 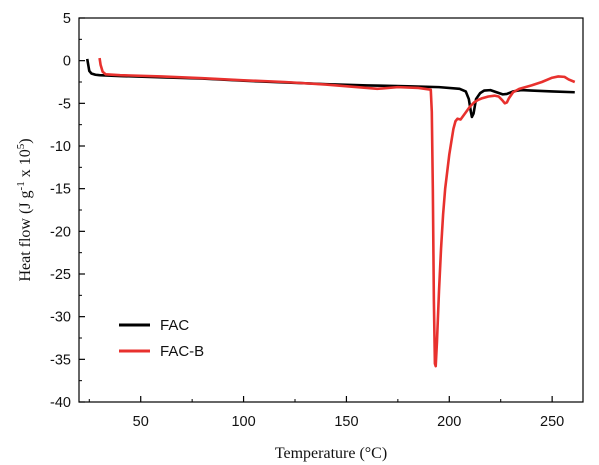 I want to click on x-tick-label: 50, so click(x=141, y=422).